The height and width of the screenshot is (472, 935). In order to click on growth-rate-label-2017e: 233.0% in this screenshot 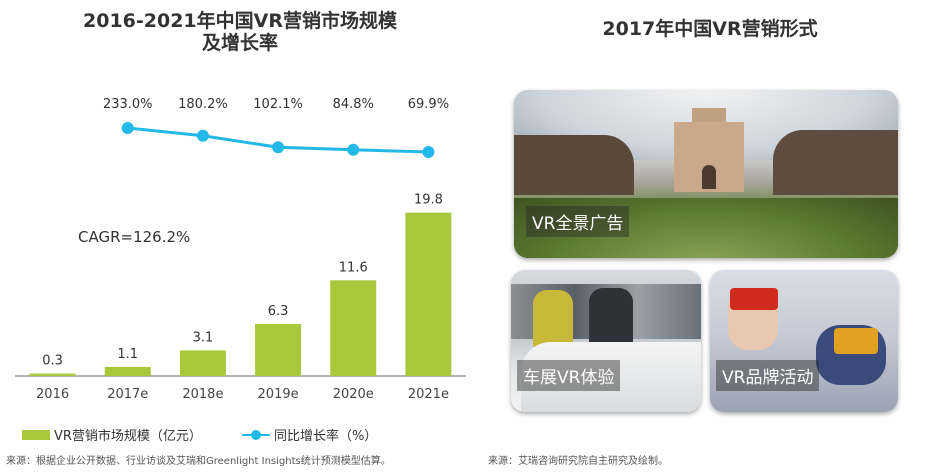, I will do `click(128, 104)`.